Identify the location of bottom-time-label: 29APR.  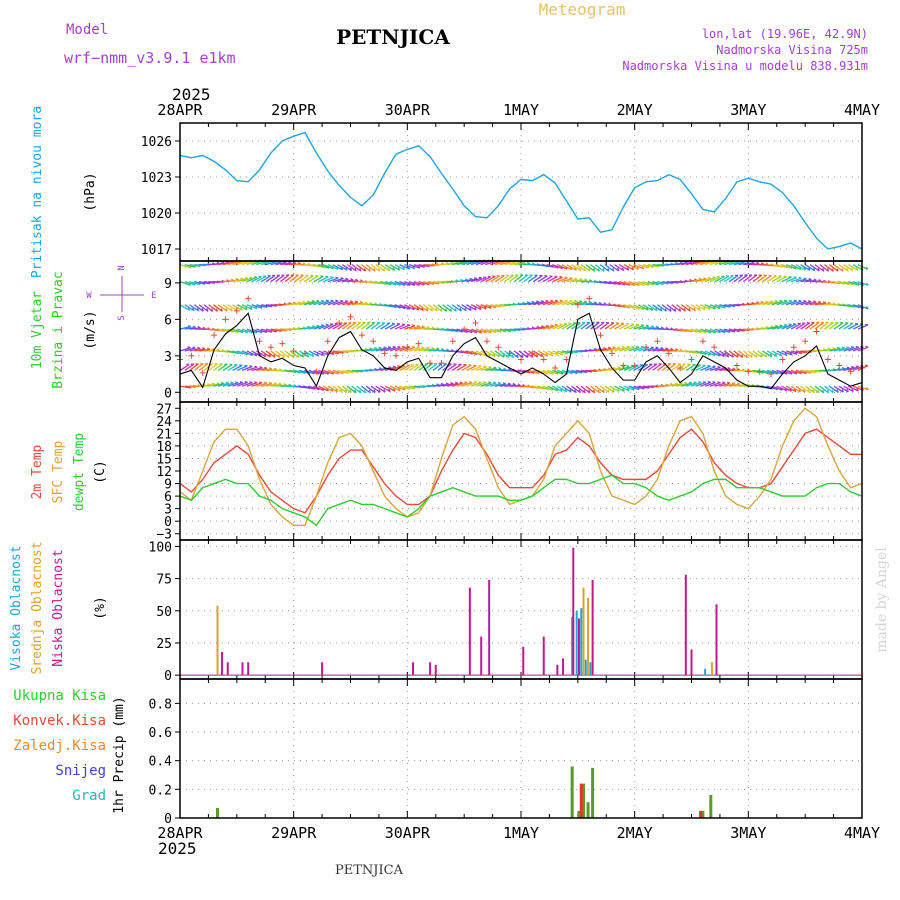
(294, 833).